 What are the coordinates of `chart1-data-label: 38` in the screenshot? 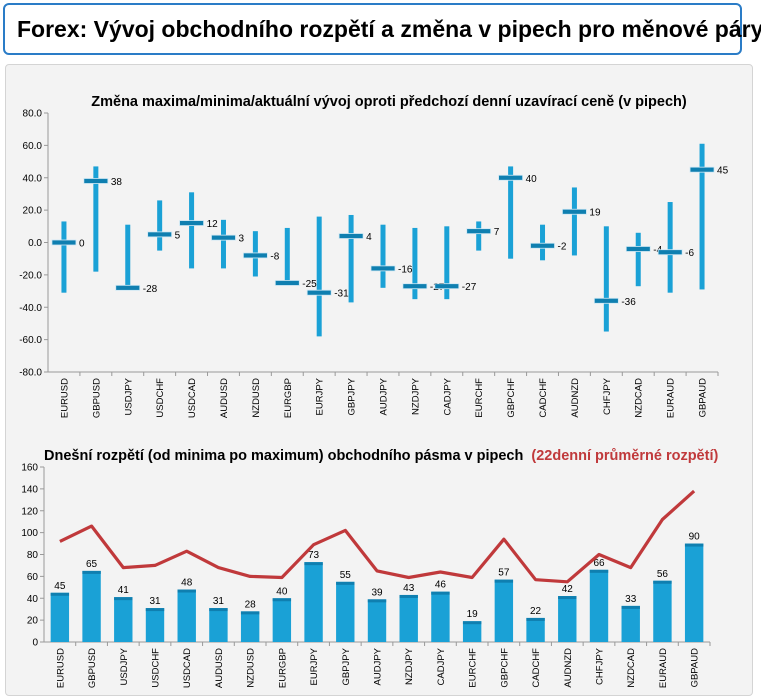 It's located at (117, 182).